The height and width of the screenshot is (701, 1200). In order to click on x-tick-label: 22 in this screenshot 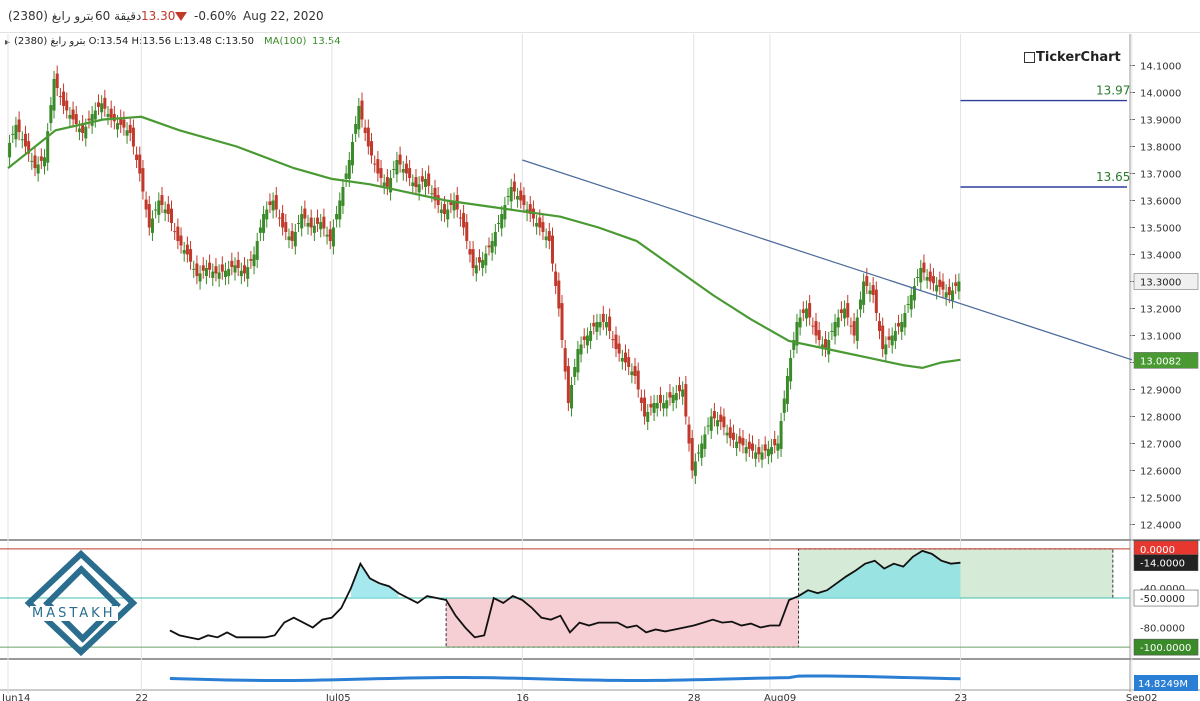, I will do `click(141, 697)`.